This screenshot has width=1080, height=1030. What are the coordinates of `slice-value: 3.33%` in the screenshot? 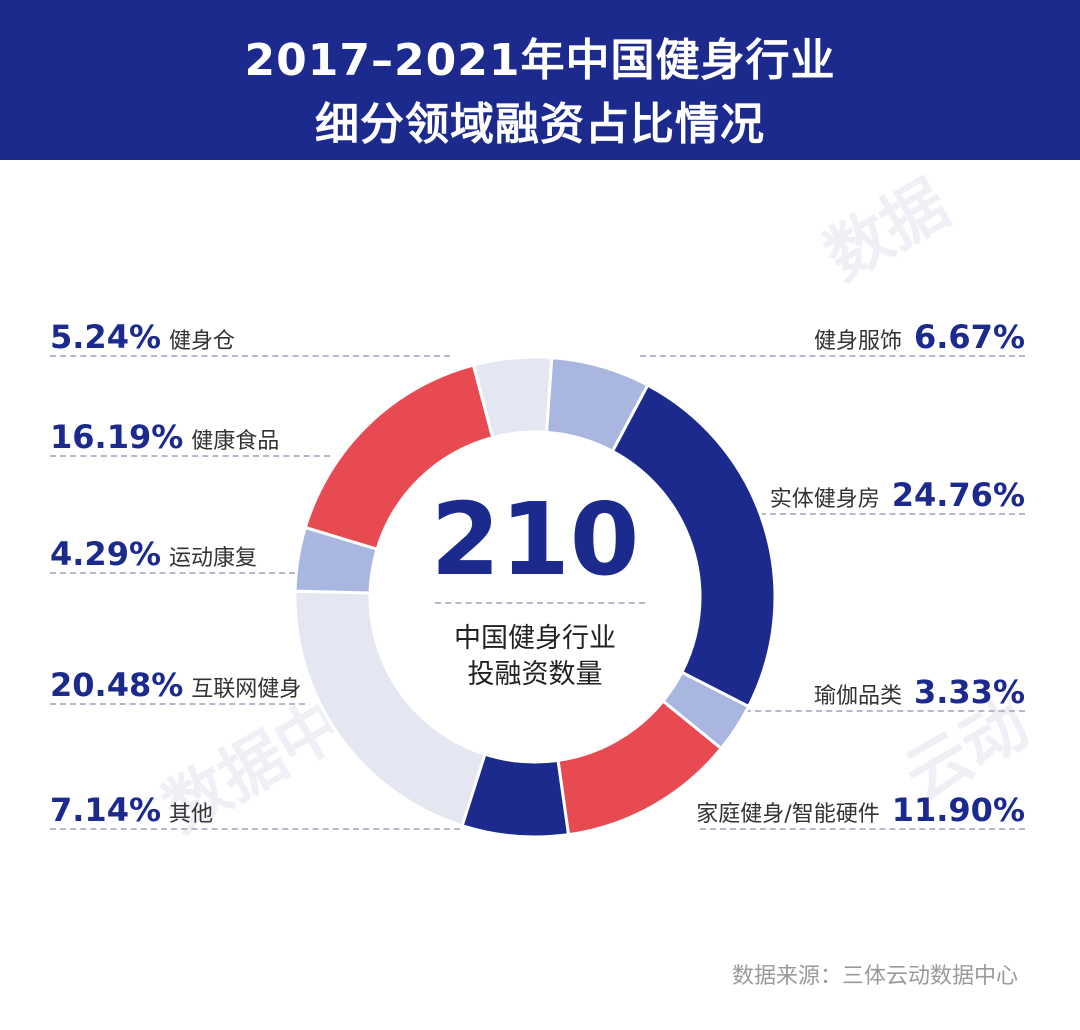 It's located at (969, 692).